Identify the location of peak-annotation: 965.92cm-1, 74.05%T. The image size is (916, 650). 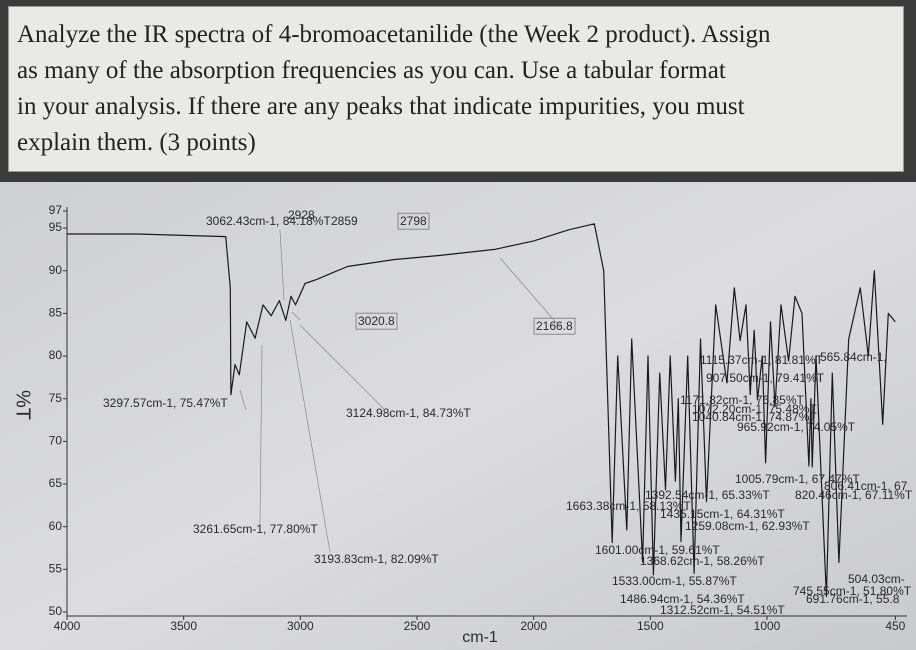
(796, 427).